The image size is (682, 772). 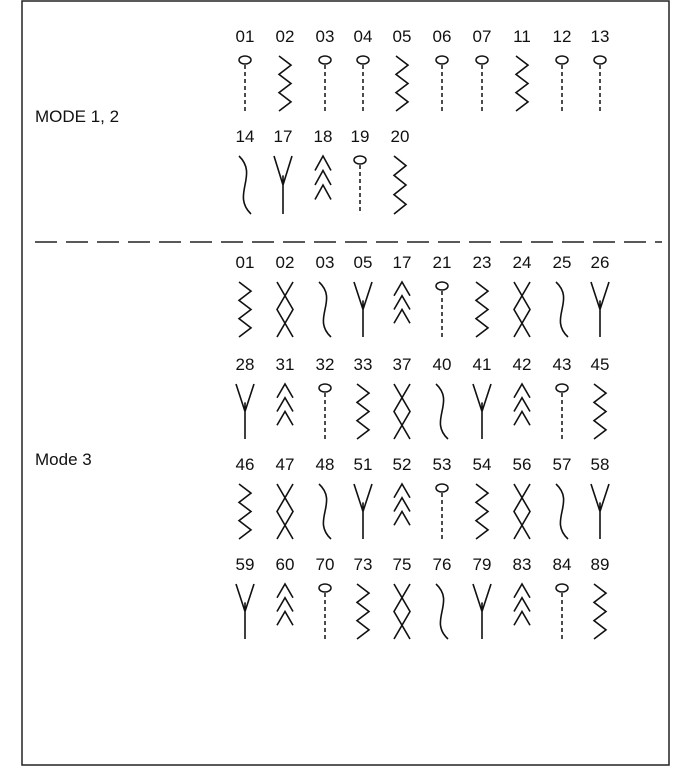 I want to click on stitch-number: 46, so click(x=245, y=464).